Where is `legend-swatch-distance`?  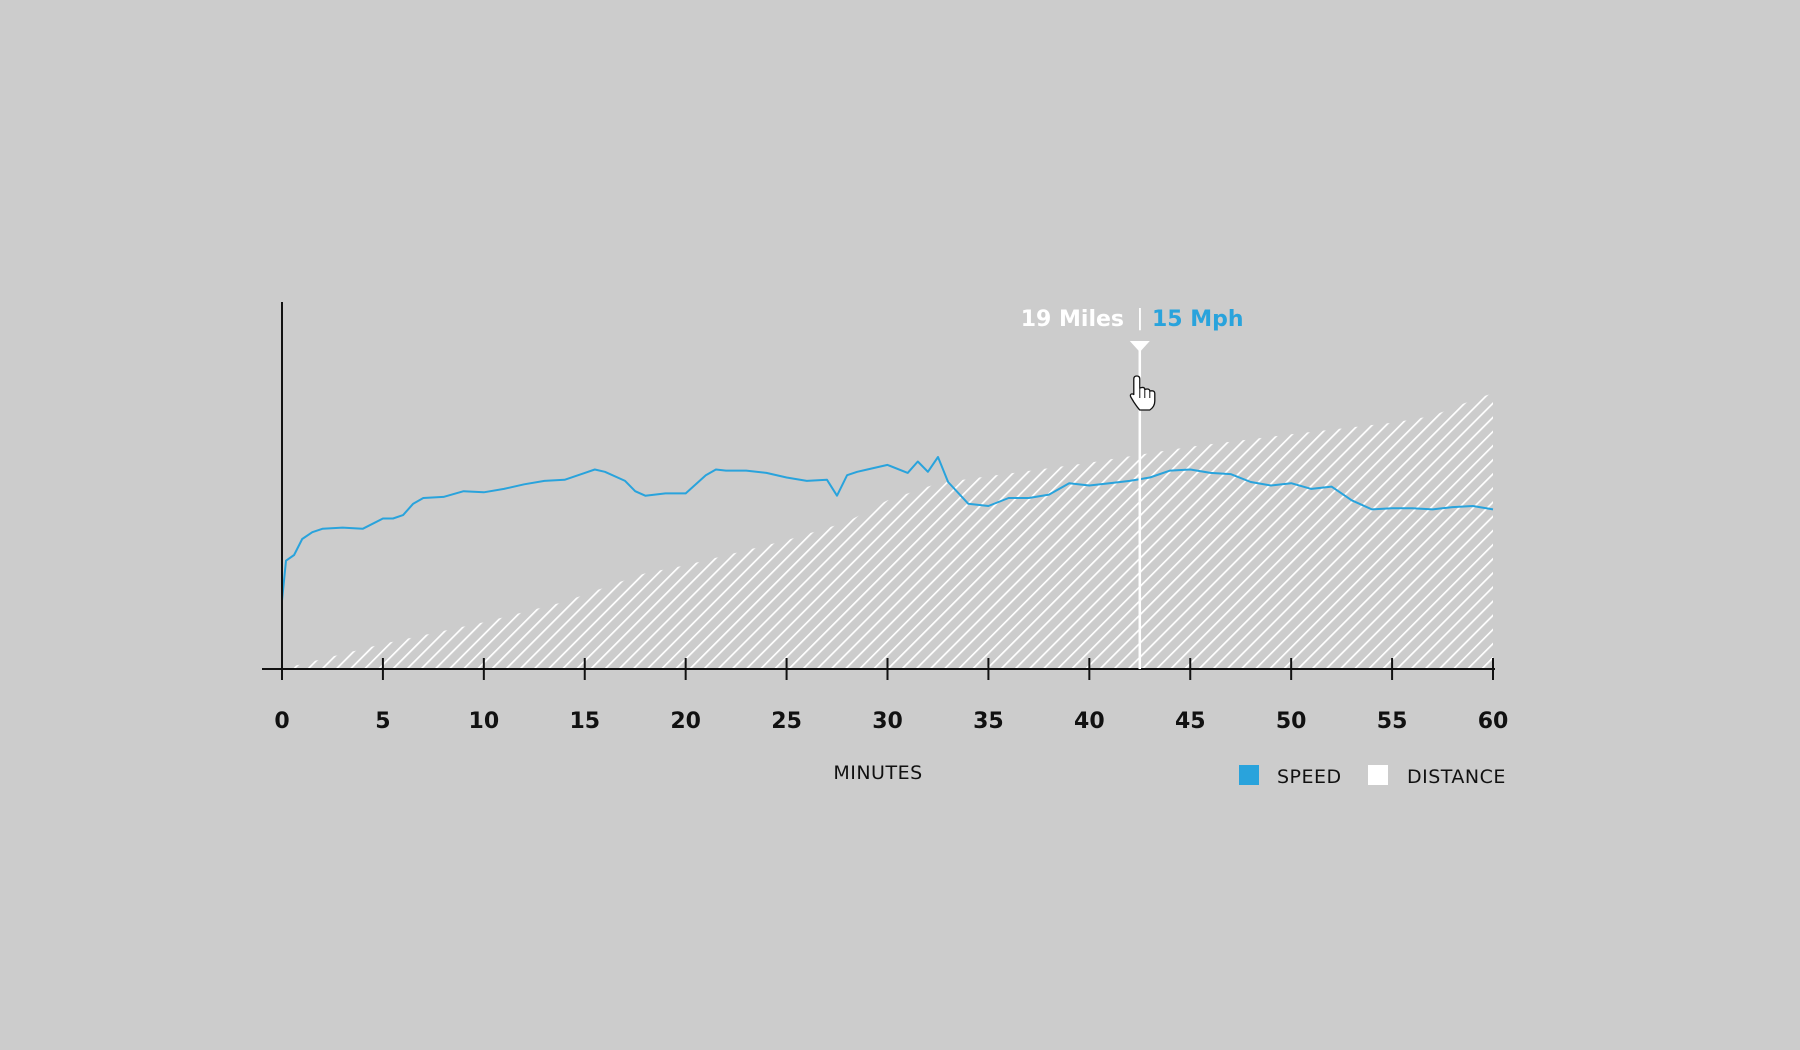 legend-swatch-distance is located at coordinates (1378, 775).